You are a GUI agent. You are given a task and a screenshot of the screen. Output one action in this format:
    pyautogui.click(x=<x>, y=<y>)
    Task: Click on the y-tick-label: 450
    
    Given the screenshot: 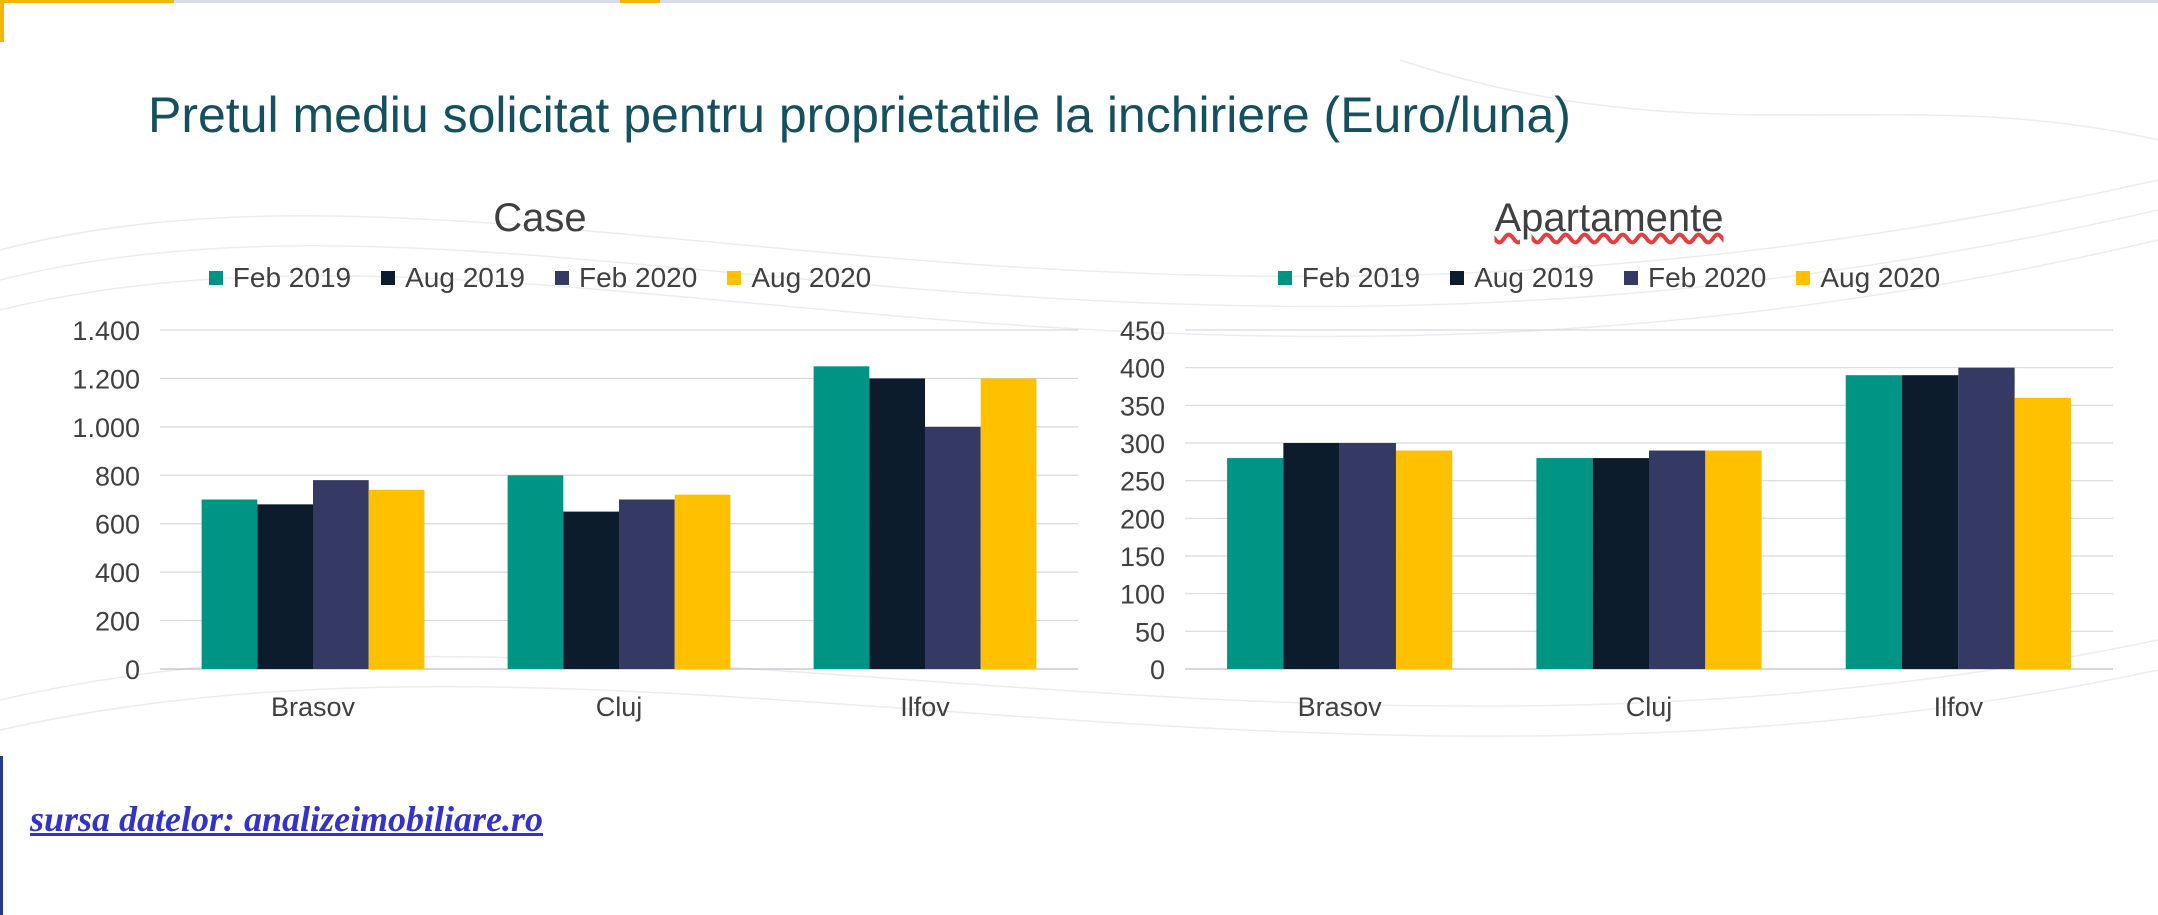 What is the action you would take?
    pyautogui.click(x=1142, y=331)
    